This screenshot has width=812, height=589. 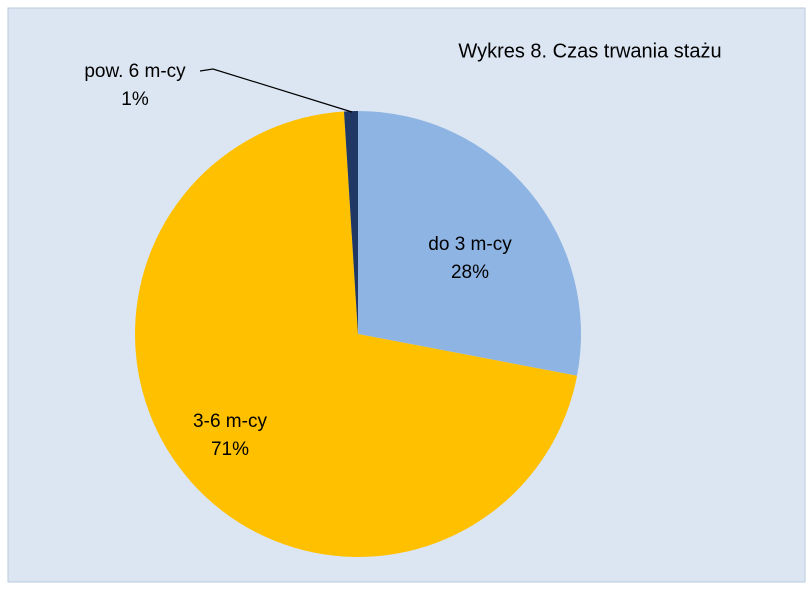 I want to click on slice-label: 3-6 m-cy, so click(x=230, y=421).